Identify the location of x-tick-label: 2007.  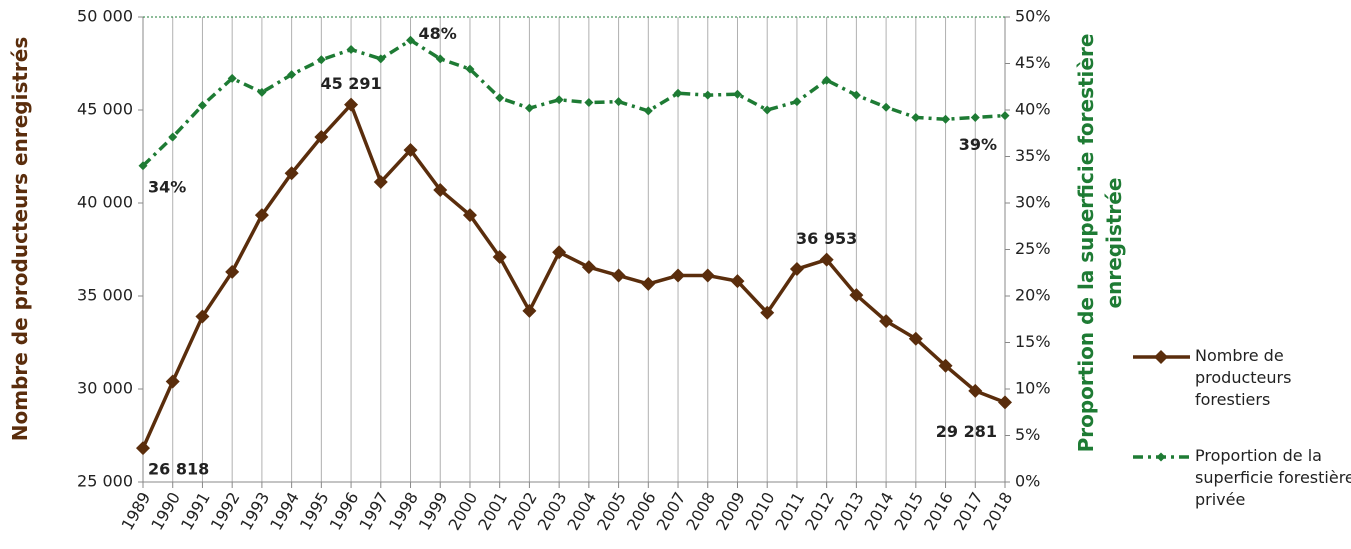
(671, 511).